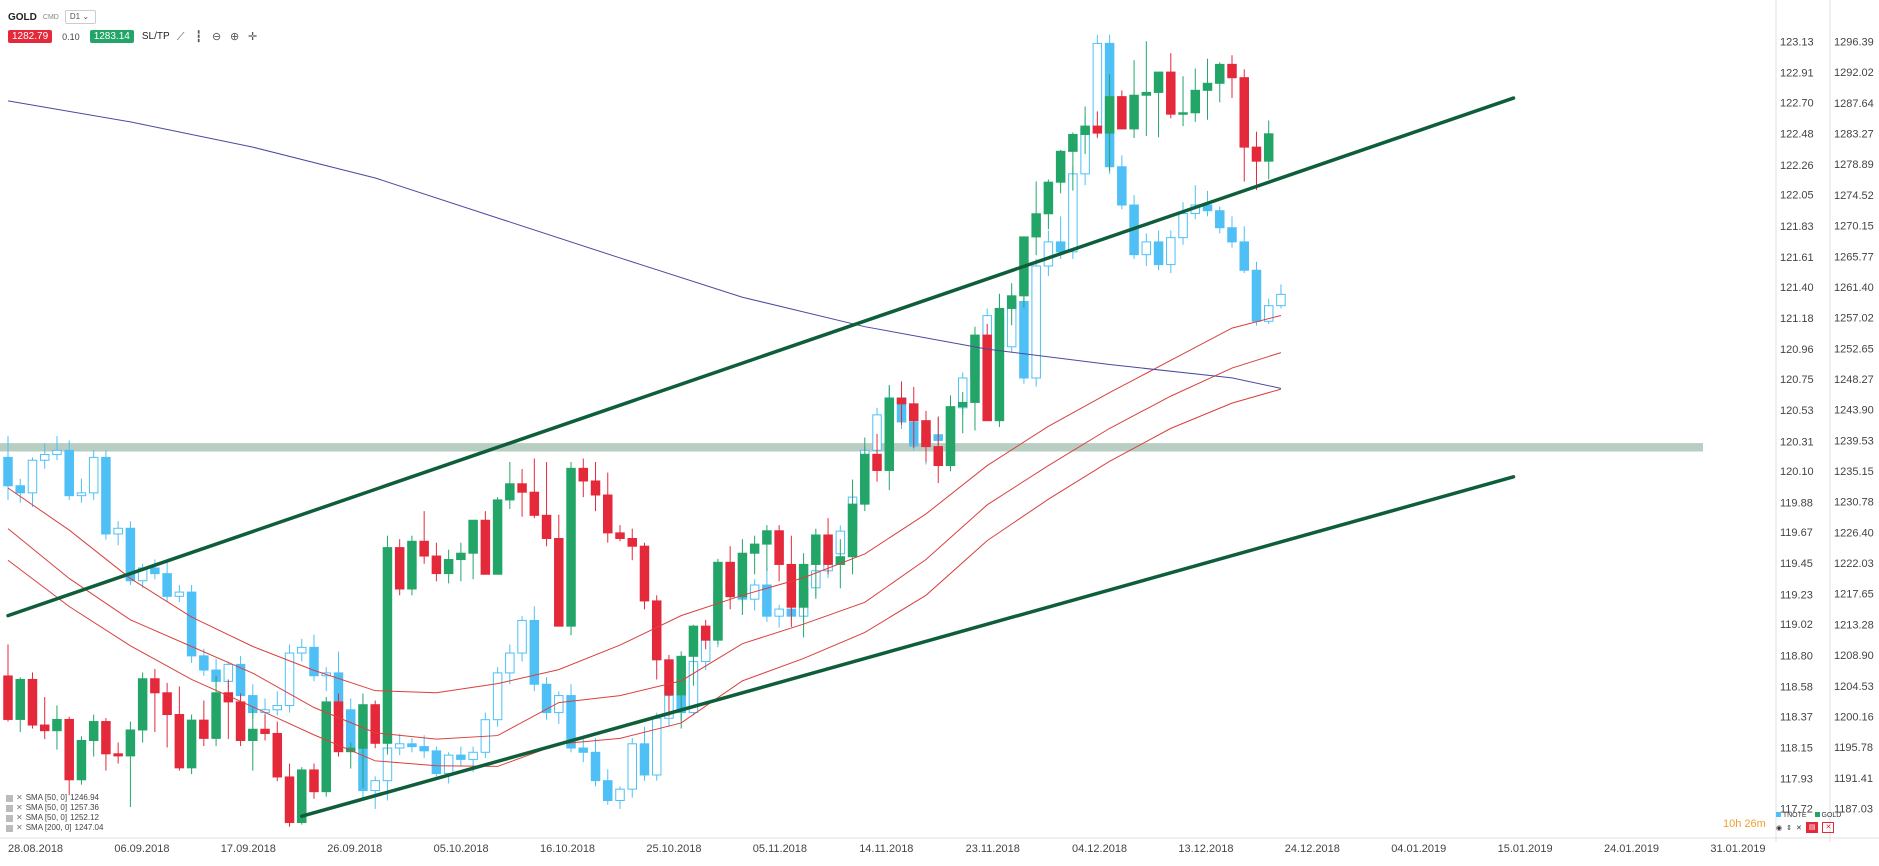 Image resolution: width=1879 pixels, height=866 pixels. I want to click on gold-axis-tick: 1287.64, so click(1854, 104).